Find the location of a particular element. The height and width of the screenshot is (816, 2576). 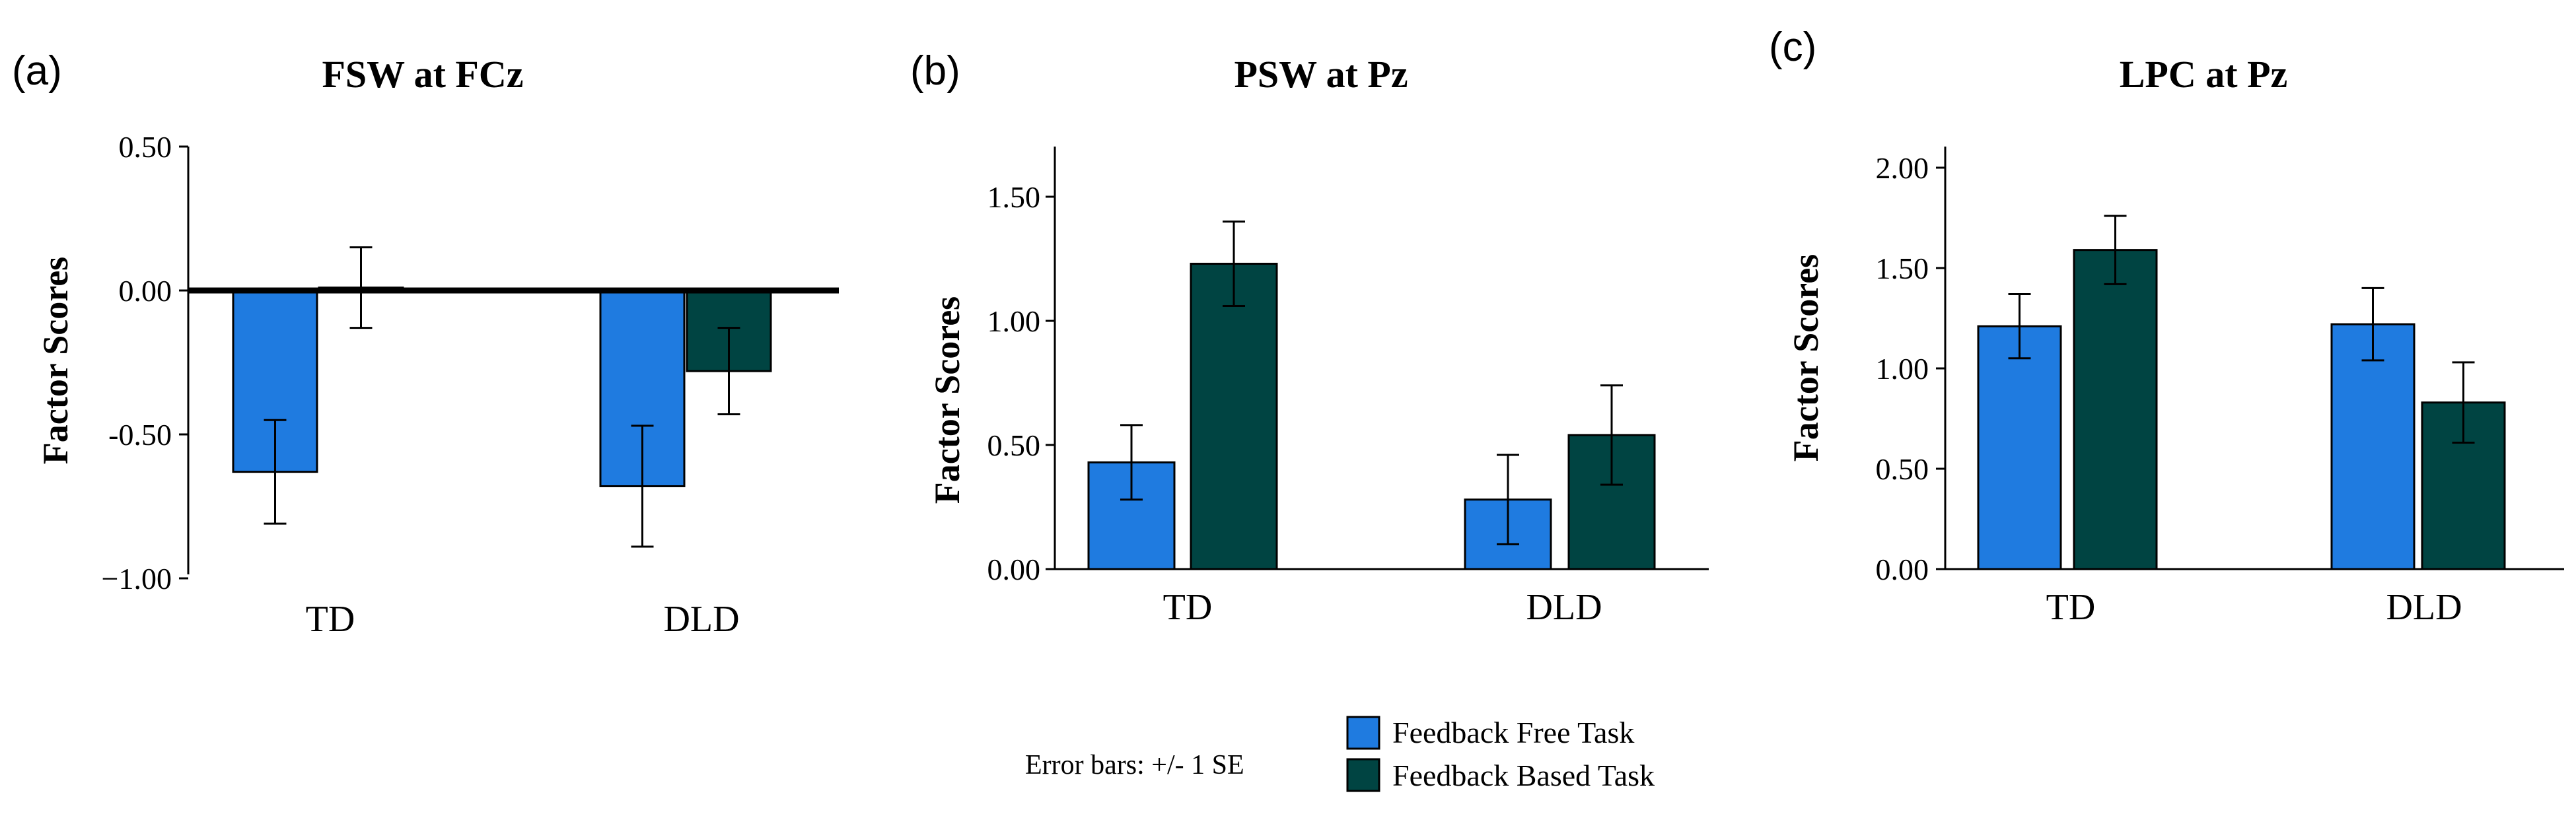

panel-a-xtick-td: TD is located at coordinates (330, 619).